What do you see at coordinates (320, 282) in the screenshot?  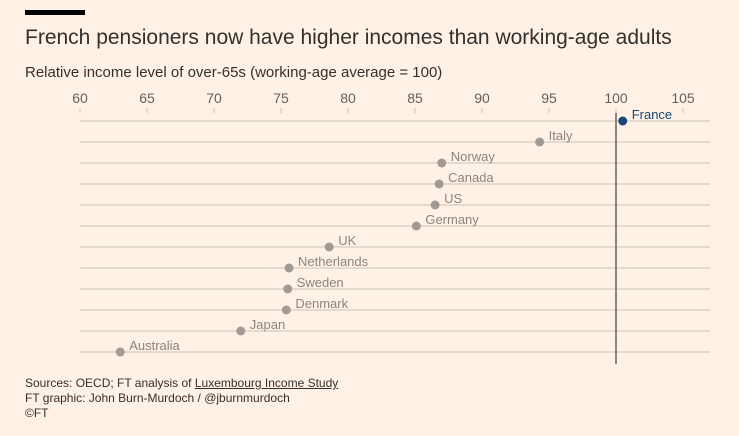 I see `point-label: Sweden` at bounding box center [320, 282].